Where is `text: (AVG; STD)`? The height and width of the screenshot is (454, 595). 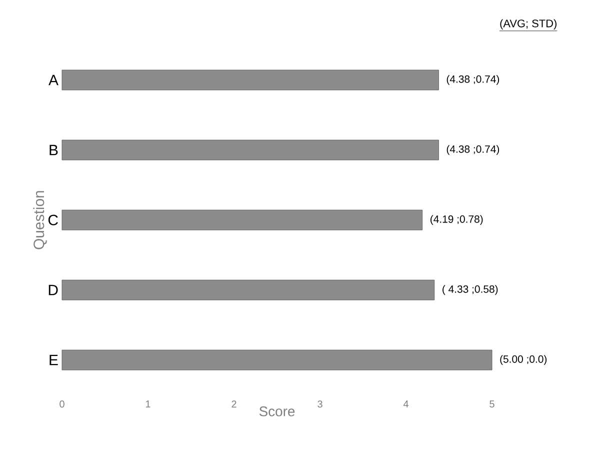 text: (AVG; STD) is located at coordinates (528, 24).